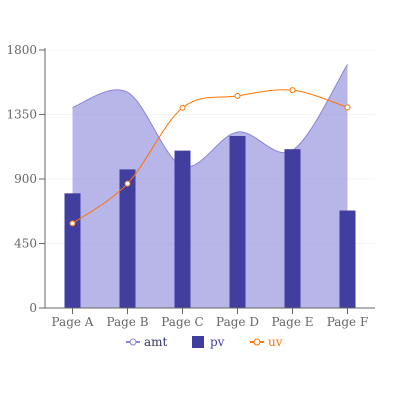 The height and width of the screenshot is (400, 400). I want to click on x-tick-label: Page E, so click(292, 322).